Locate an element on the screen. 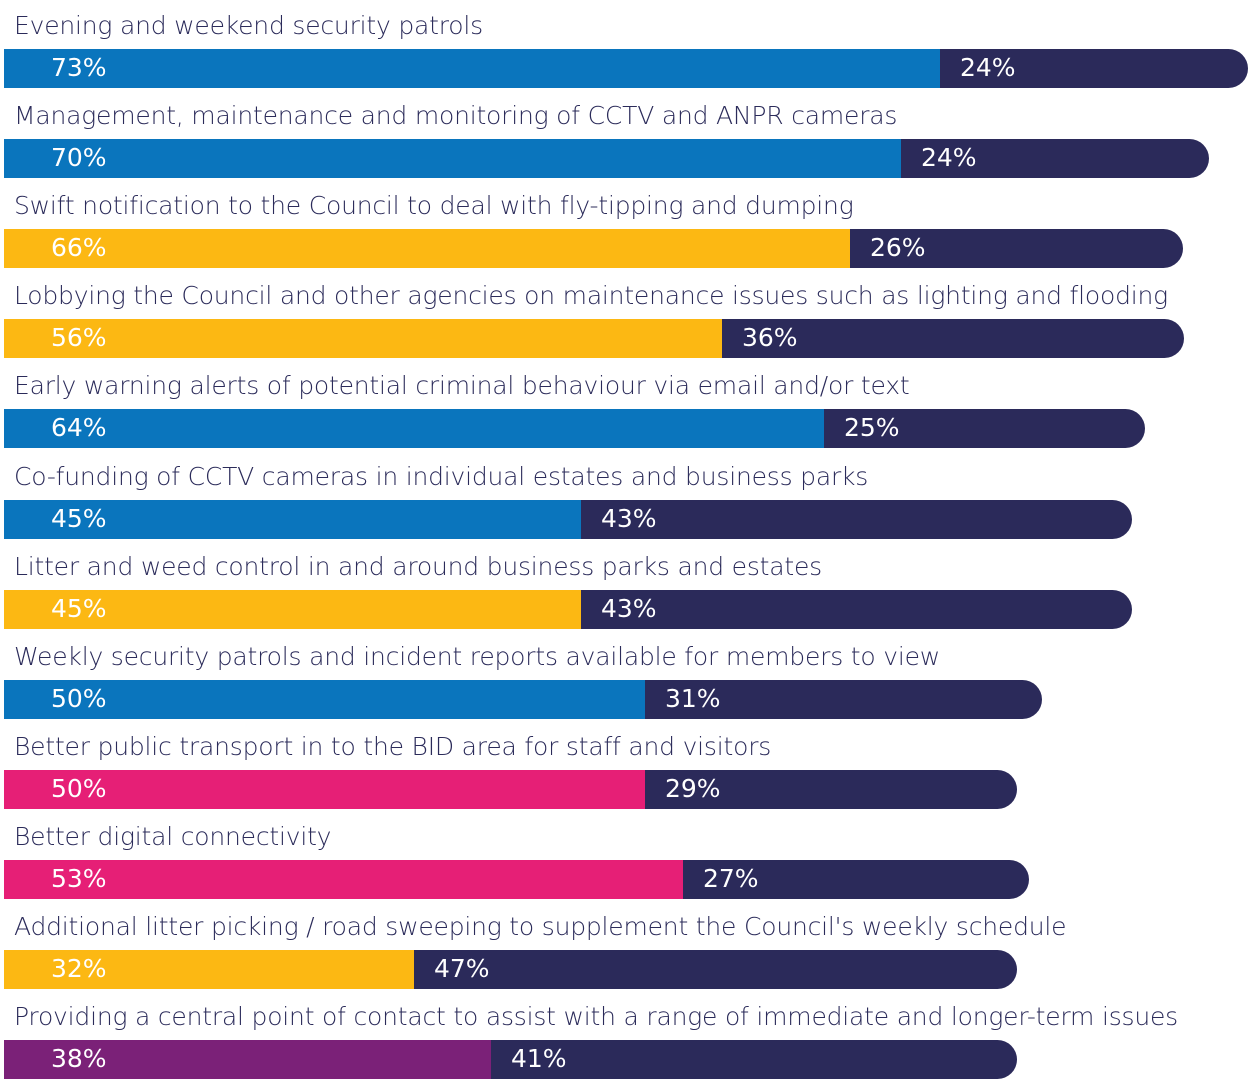  bar-row: 66% 26% is located at coordinates (593, 248).